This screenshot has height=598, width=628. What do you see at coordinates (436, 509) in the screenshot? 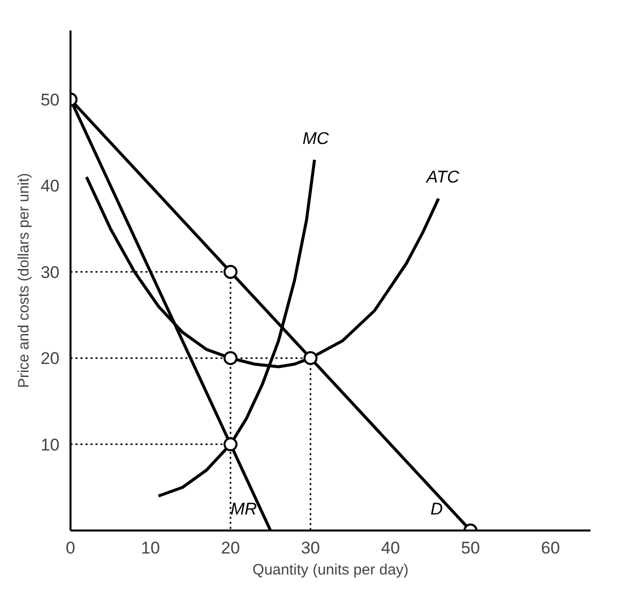
I see `series-label: D` at bounding box center [436, 509].